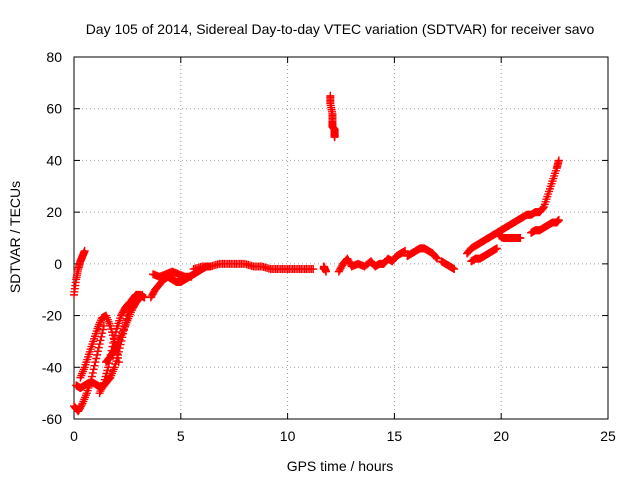 This screenshot has height=480, width=640. I want to click on y-axis-label: SDTVAR / TECUs, so click(15, 237).